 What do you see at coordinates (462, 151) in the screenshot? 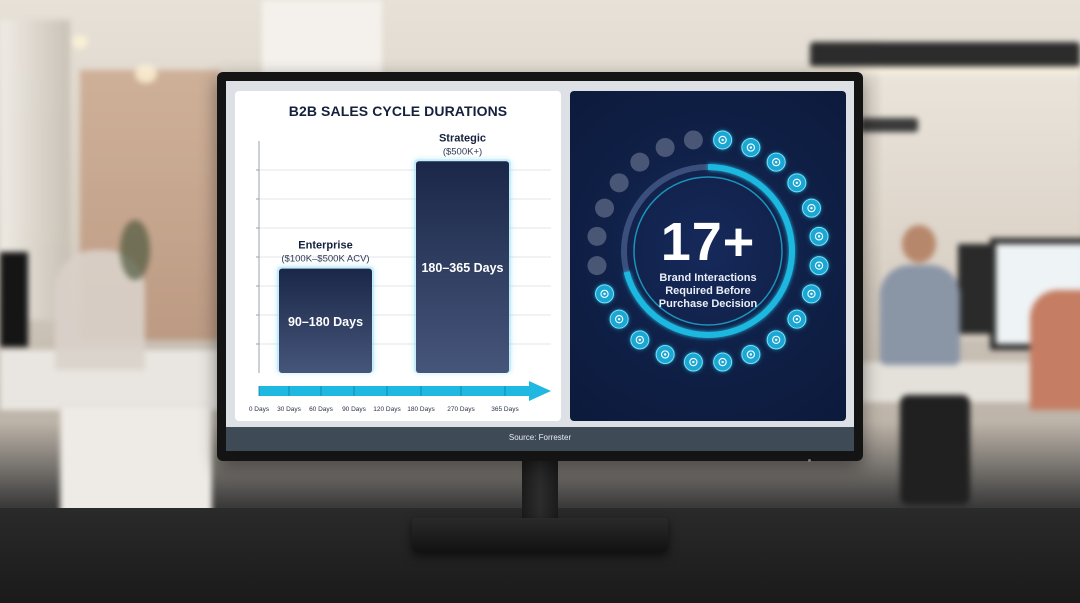
I see `bar-subtitle: ($500K+)` at bounding box center [462, 151].